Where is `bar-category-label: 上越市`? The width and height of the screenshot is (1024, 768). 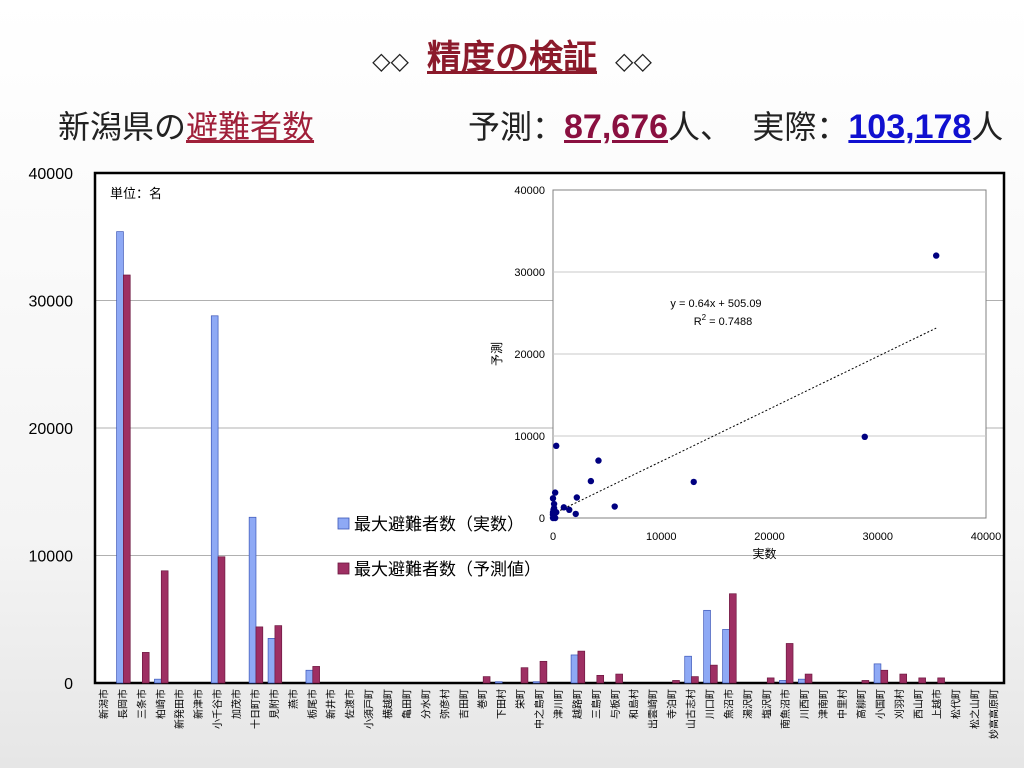
bar-category-label: 上越市 is located at coordinates (937, 704).